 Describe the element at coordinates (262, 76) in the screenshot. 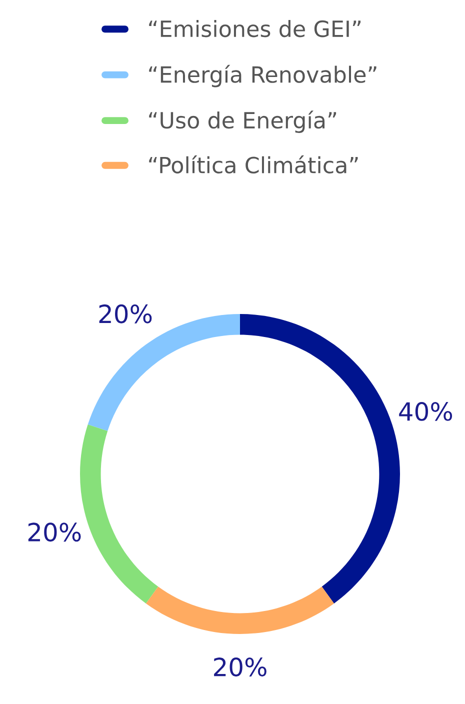

I see `legend-label: “Energía Renovable”` at that location.